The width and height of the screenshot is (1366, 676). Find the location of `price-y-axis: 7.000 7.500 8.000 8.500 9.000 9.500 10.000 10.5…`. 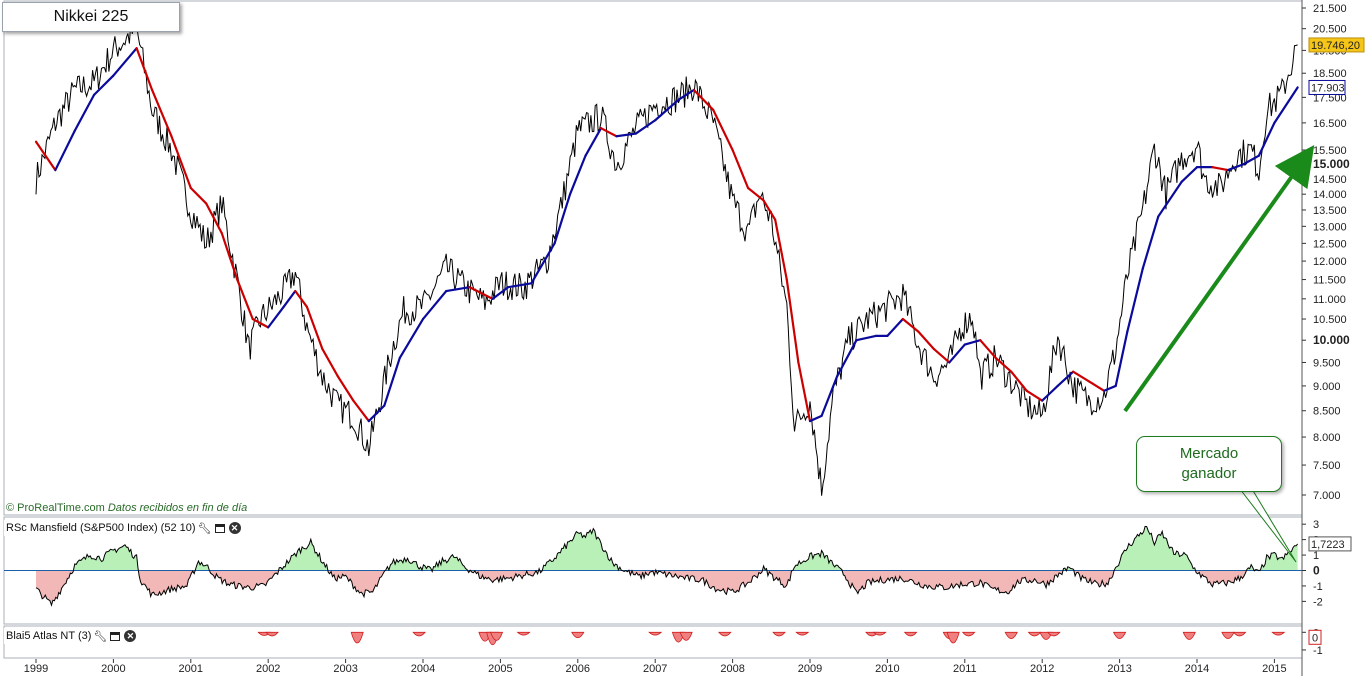

price-y-axis: 7.000 7.500 8.000 8.500 9.000 9.500 10.000 10.5… is located at coordinates (1326, 252).